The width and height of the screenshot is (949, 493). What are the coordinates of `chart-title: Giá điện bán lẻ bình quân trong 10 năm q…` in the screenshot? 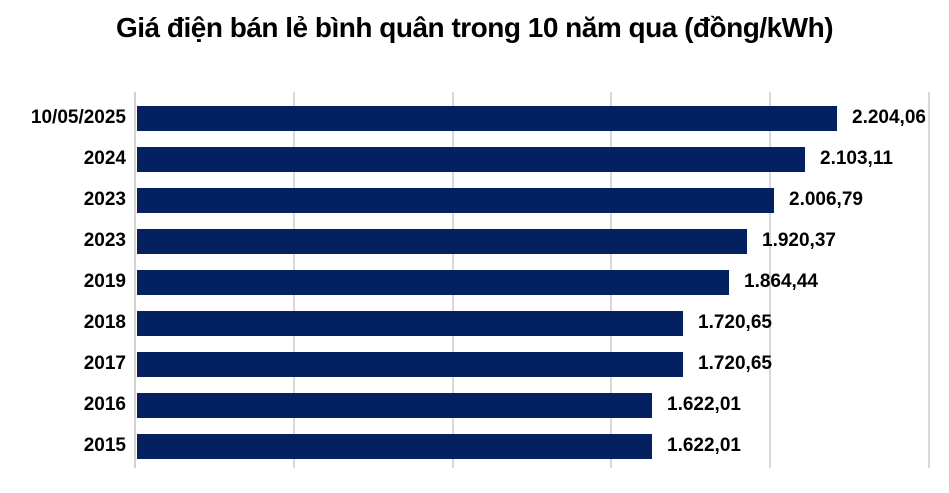 It's located at (474, 27).